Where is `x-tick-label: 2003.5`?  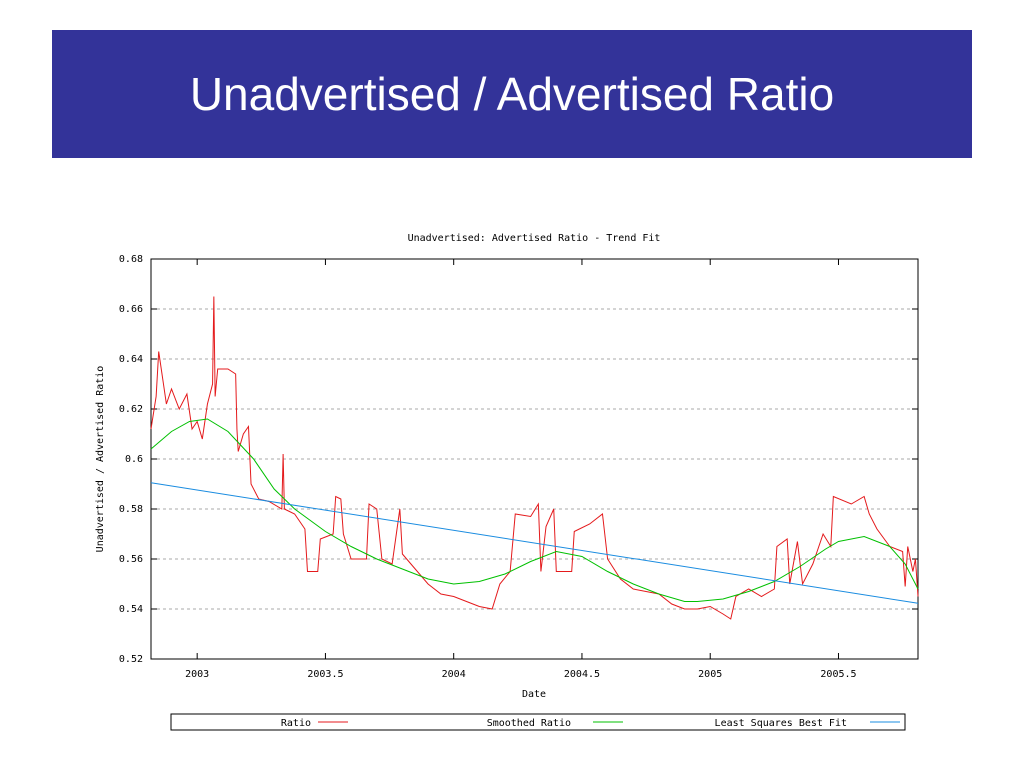
x-tick-label: 2003.5 is located at coordinates (325, 674).